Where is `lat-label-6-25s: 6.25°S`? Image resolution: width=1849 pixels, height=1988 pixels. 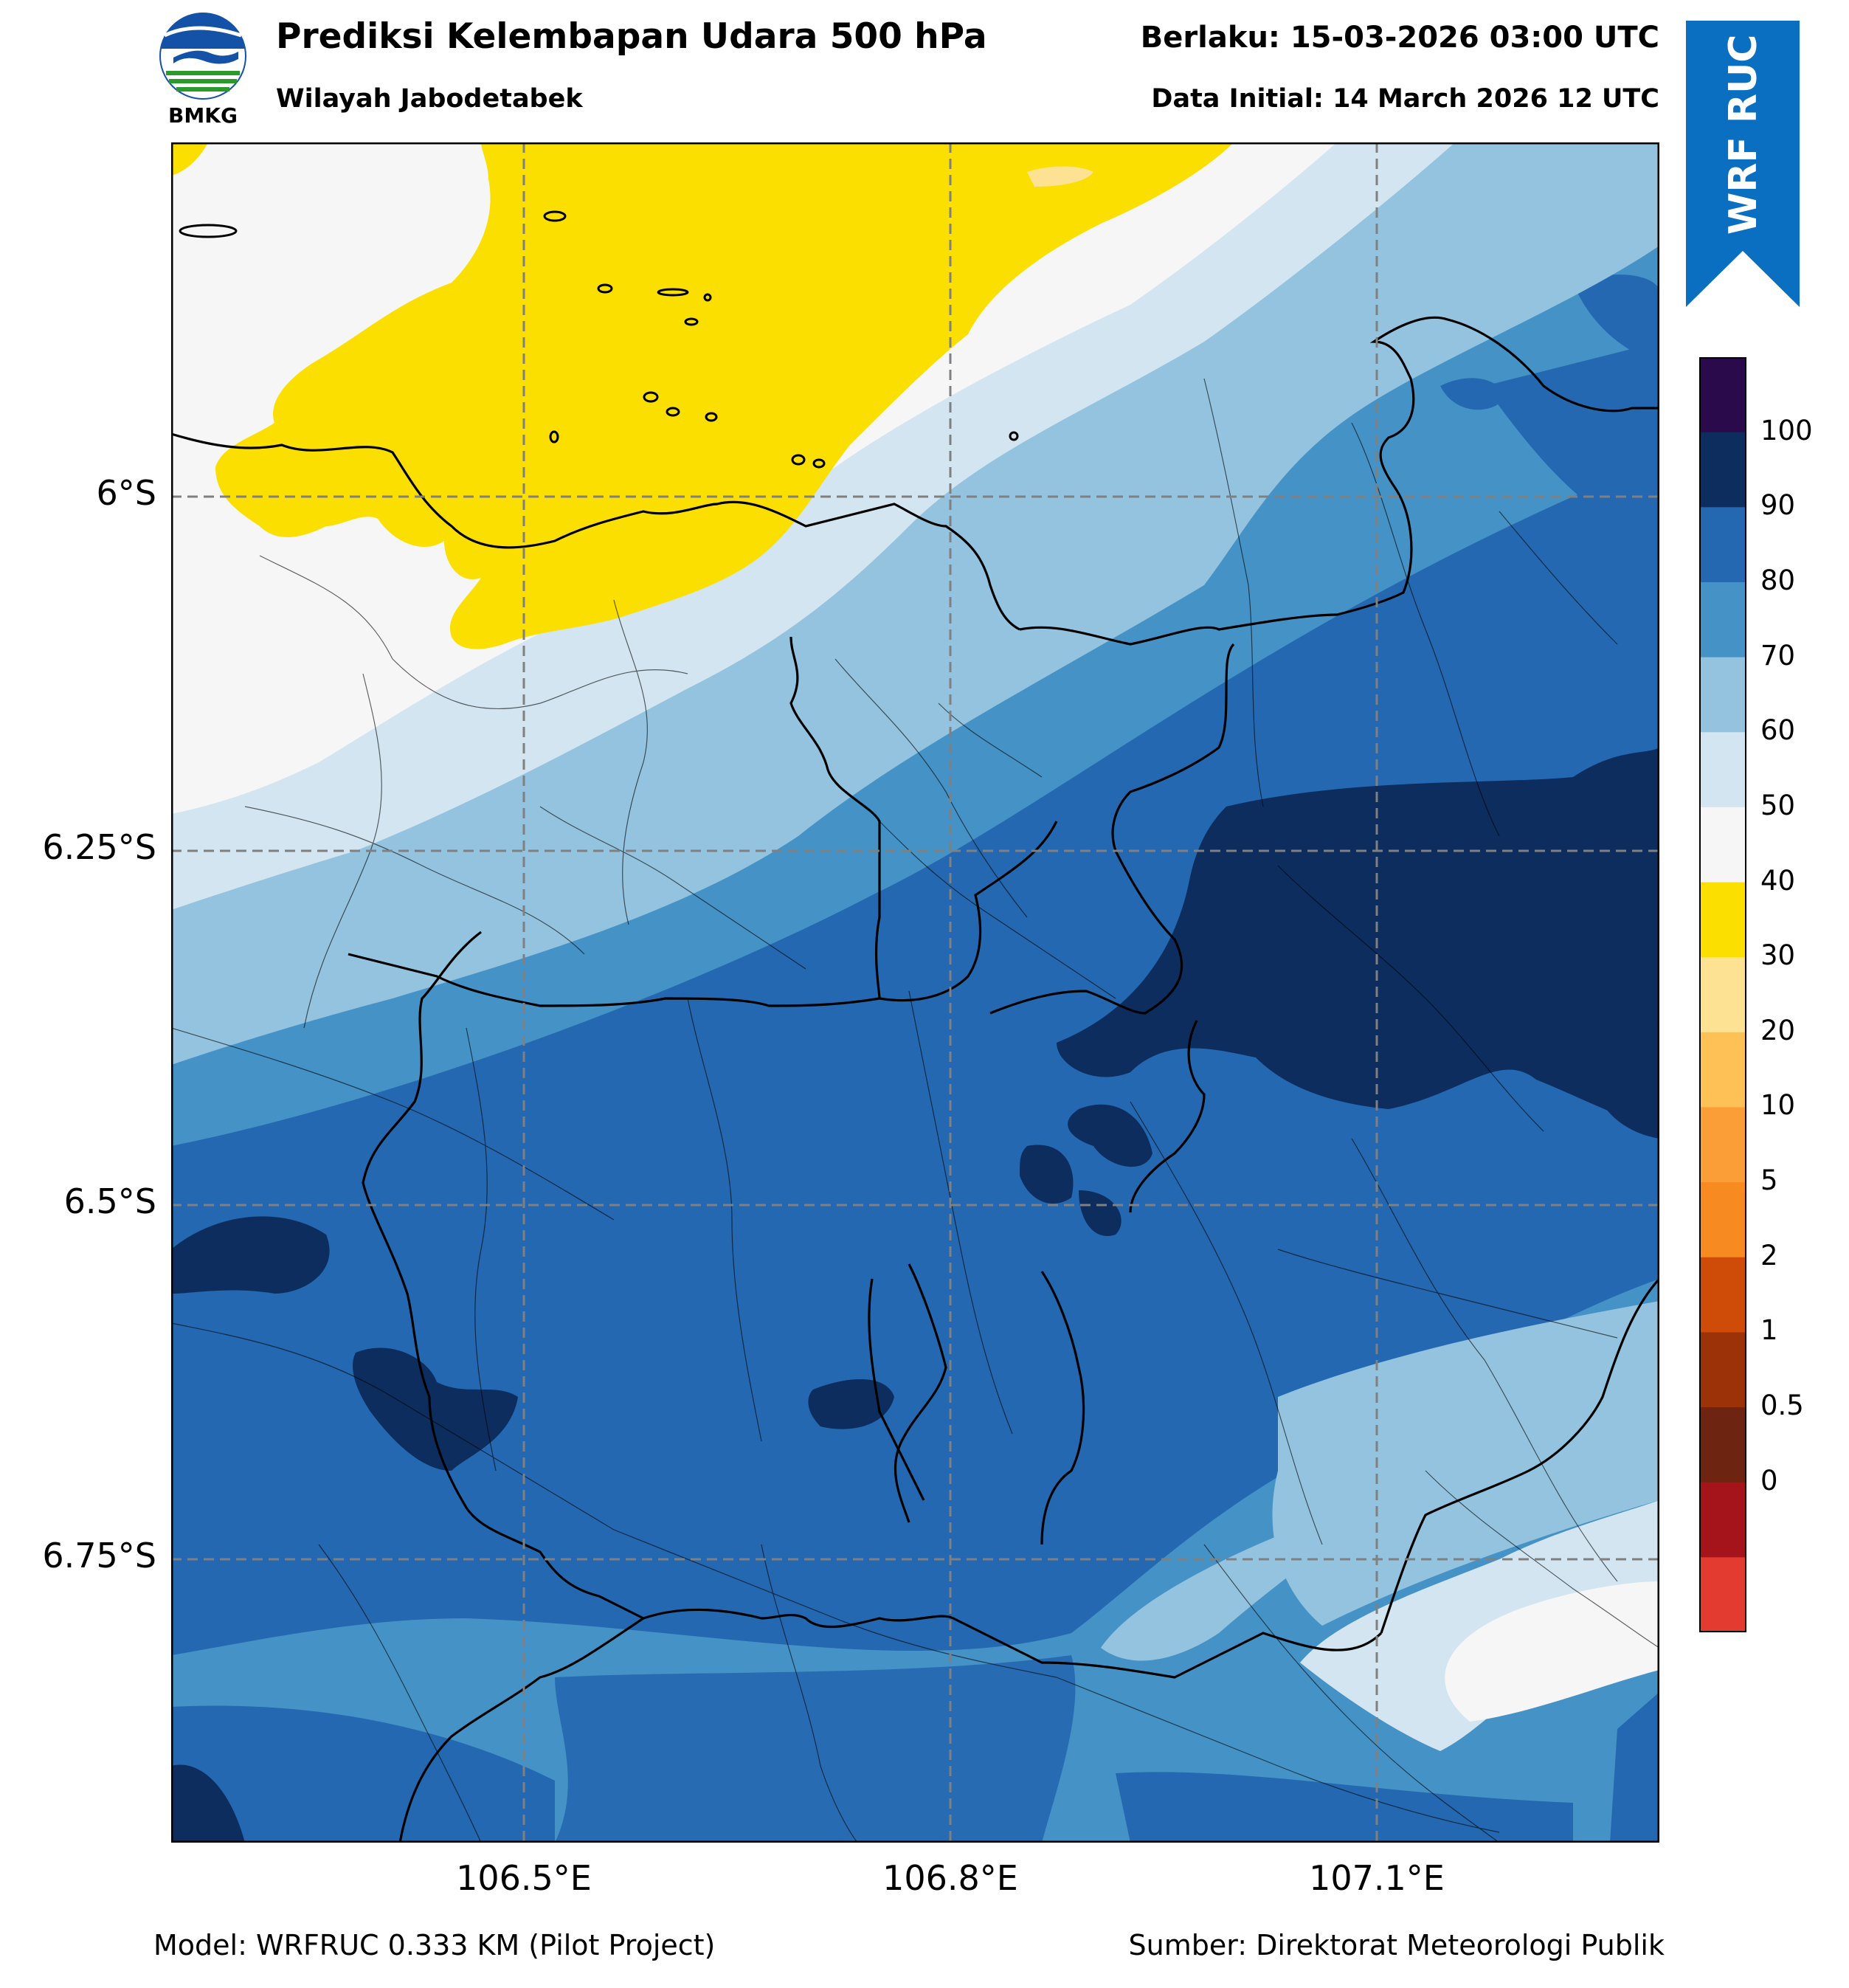
lat-label-6-25s: 6.25°S is located at coordinates (99, 847).